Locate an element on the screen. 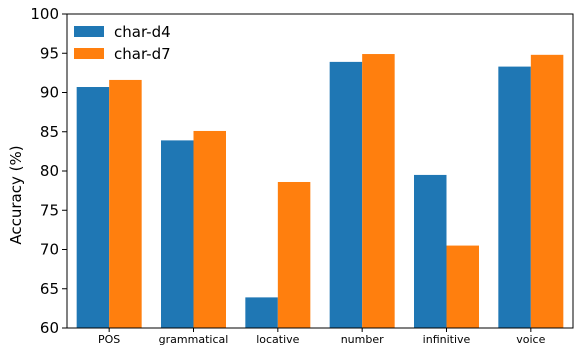  legend-label-char-d7: char-d7 is located at coordinates (142, 54).